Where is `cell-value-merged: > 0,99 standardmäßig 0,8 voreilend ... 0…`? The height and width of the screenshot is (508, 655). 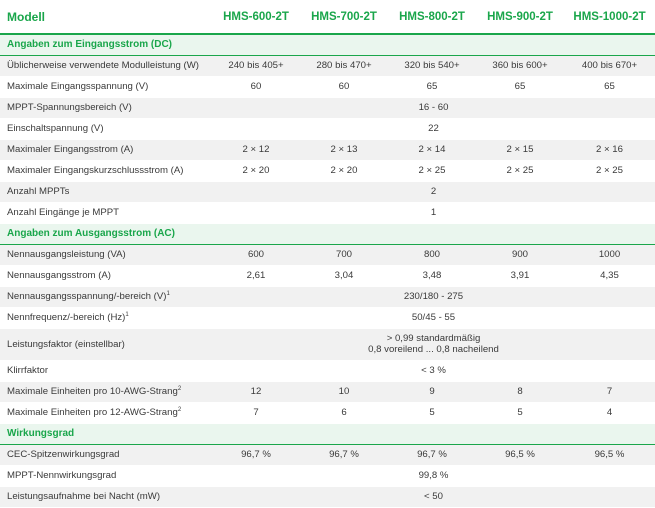 cell-value-merged: > 0,99 standardmäßig 0,8 voreilend ... 0… is located at coordinates (433, 344).